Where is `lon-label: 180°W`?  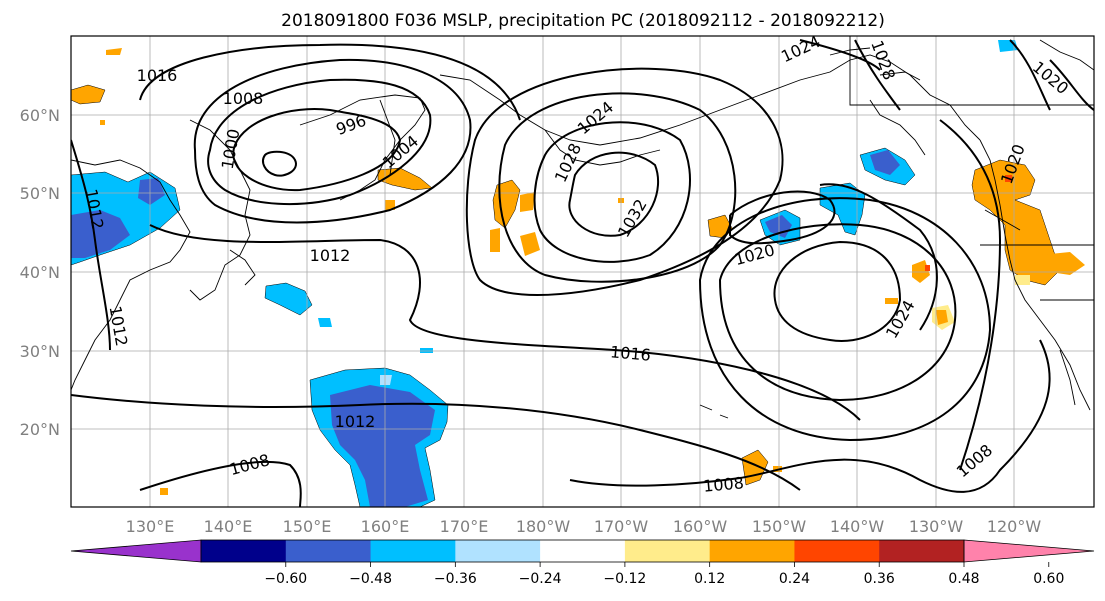
lon-label: 180°W is located at coordinates (543, 526).